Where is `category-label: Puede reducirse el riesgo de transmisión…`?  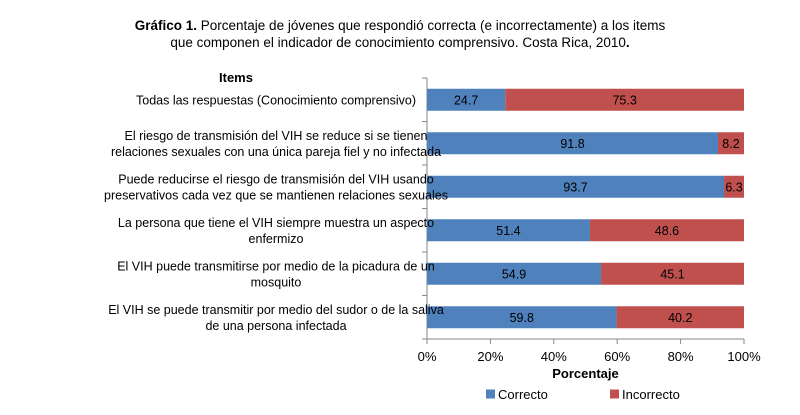 category-label: Puede reducirse el riesgo de transmisión… is located at coordinates (276, 187).